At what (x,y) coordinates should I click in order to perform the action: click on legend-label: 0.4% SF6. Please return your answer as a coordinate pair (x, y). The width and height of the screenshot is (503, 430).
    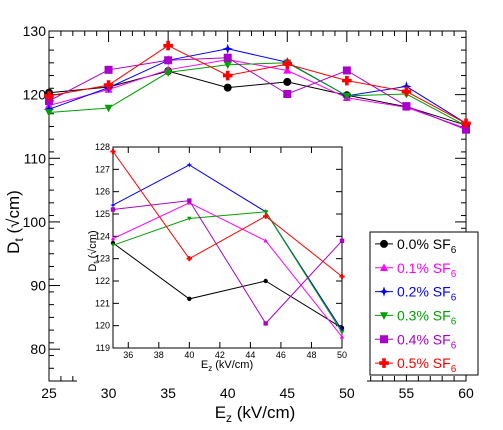
    Looking at the image, I should click on (427, 341).